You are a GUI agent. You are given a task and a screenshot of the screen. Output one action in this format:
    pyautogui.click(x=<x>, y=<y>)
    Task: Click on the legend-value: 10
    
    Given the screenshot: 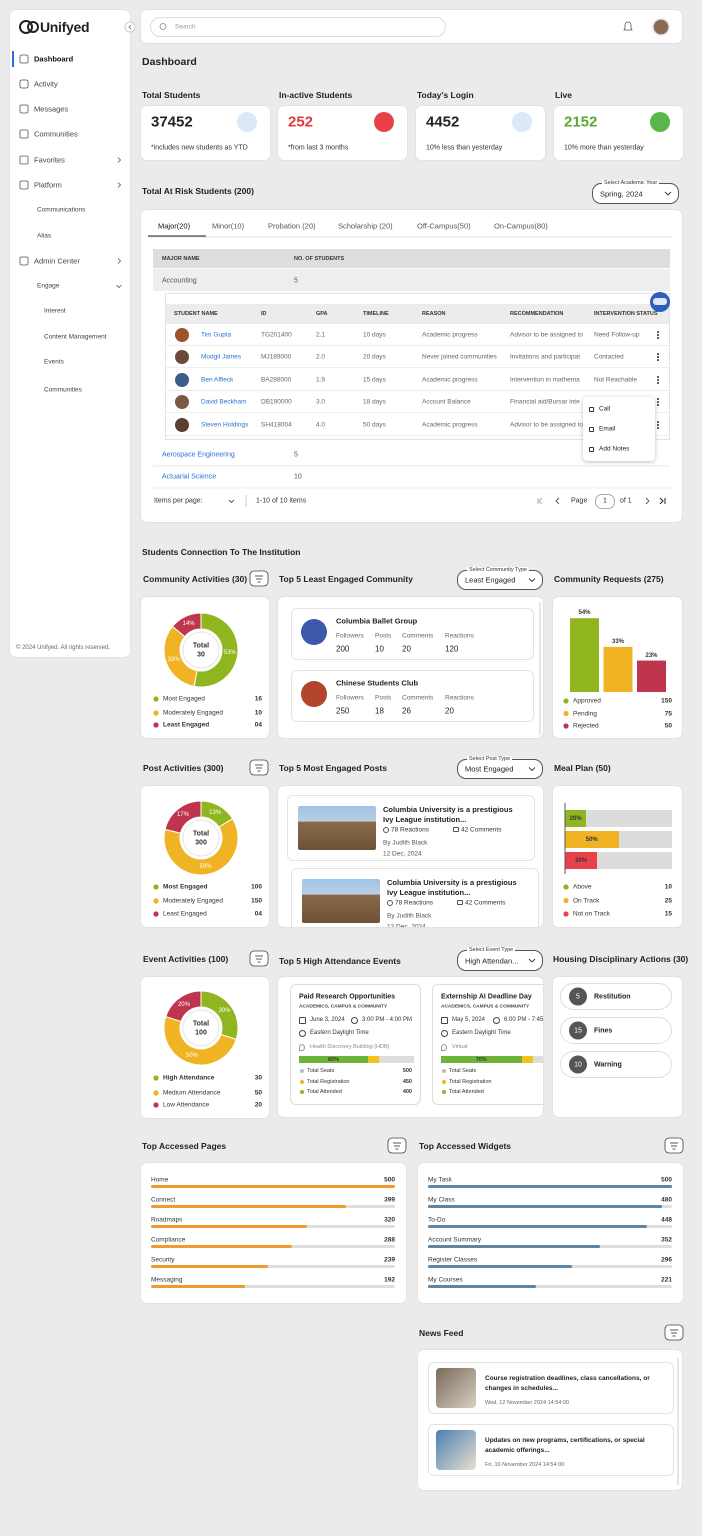 What is the action you would take?
    pyautogui.click(x=258, y=713)
    